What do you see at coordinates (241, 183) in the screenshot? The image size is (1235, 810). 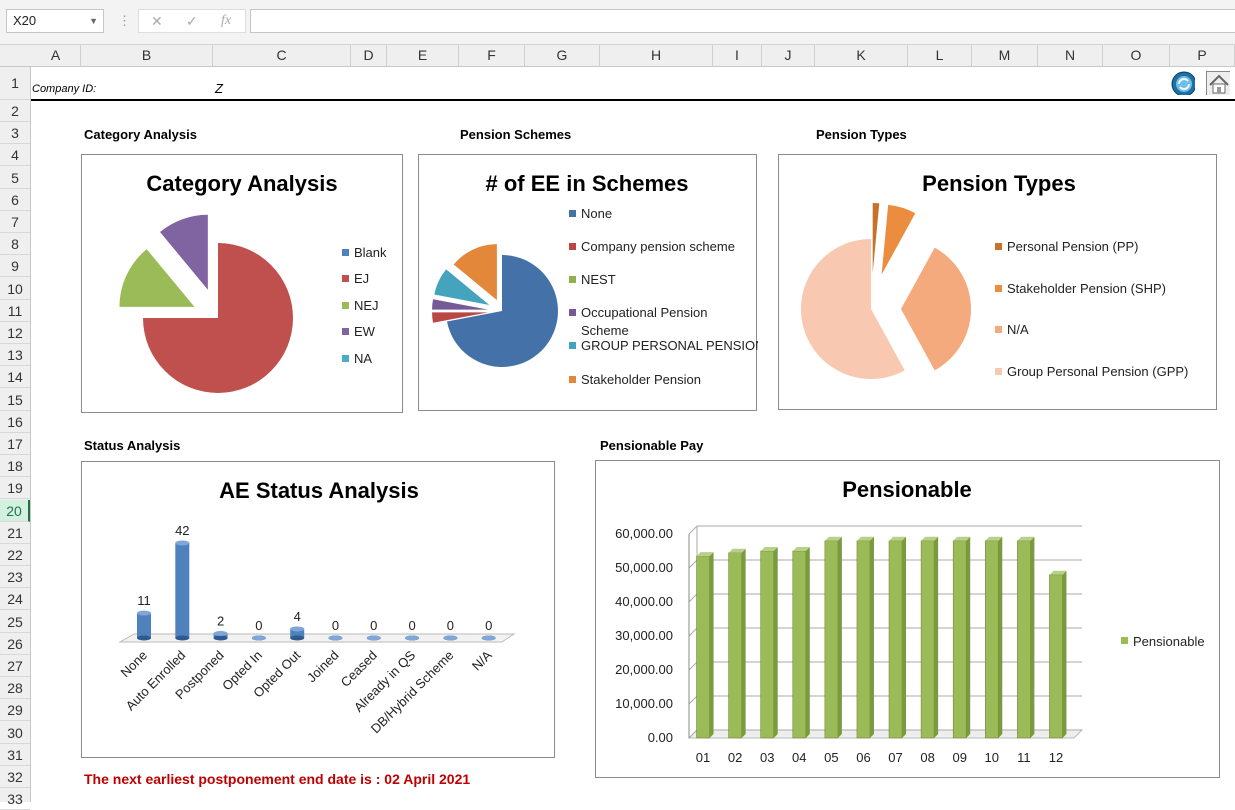 I see `chart-title: Category Analysis` at bounding box center [241, 183].